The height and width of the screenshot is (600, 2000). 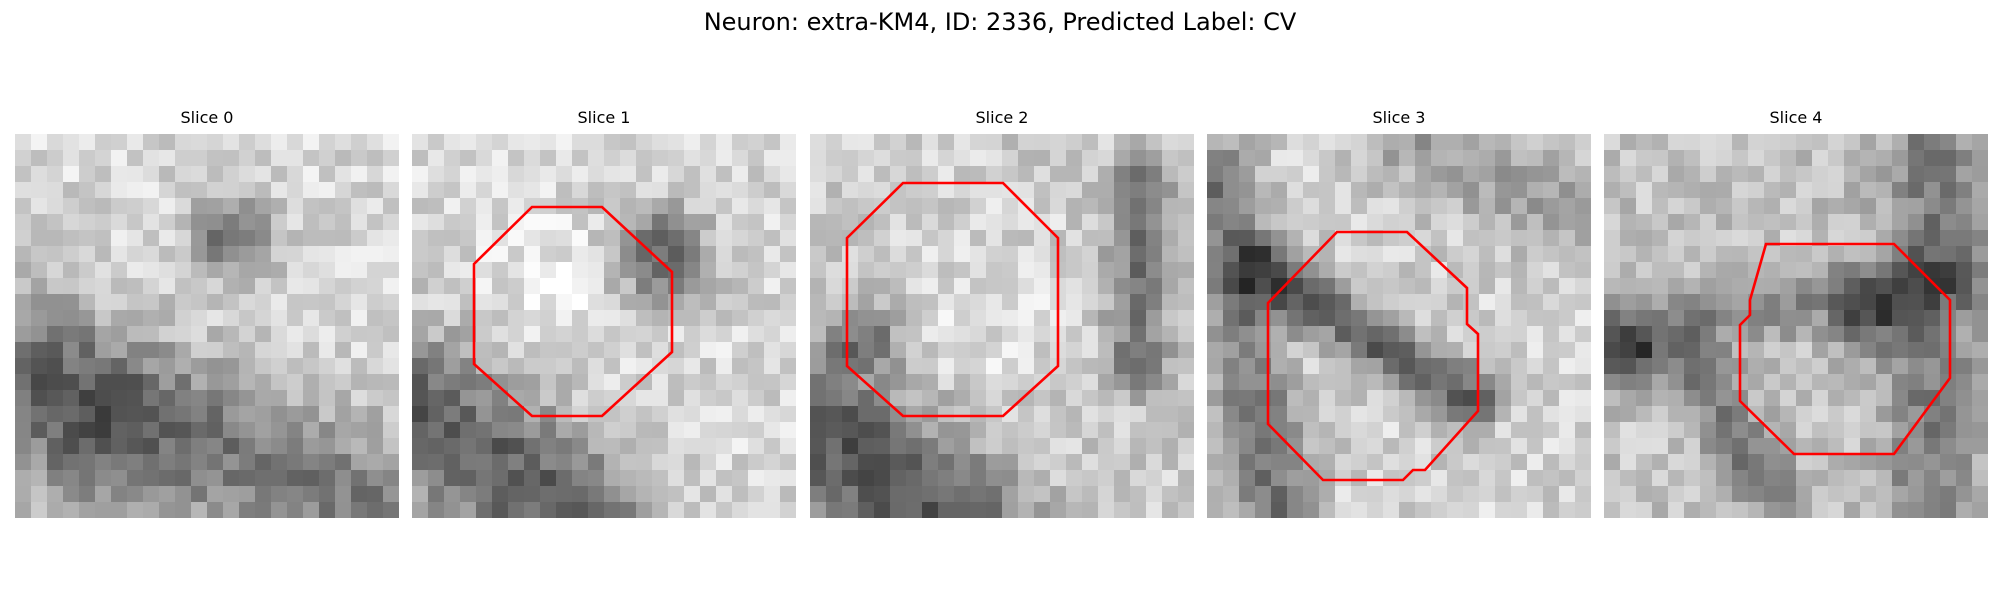 I want to click on slice-title: Slice 2, so click(x=1002, y=117).